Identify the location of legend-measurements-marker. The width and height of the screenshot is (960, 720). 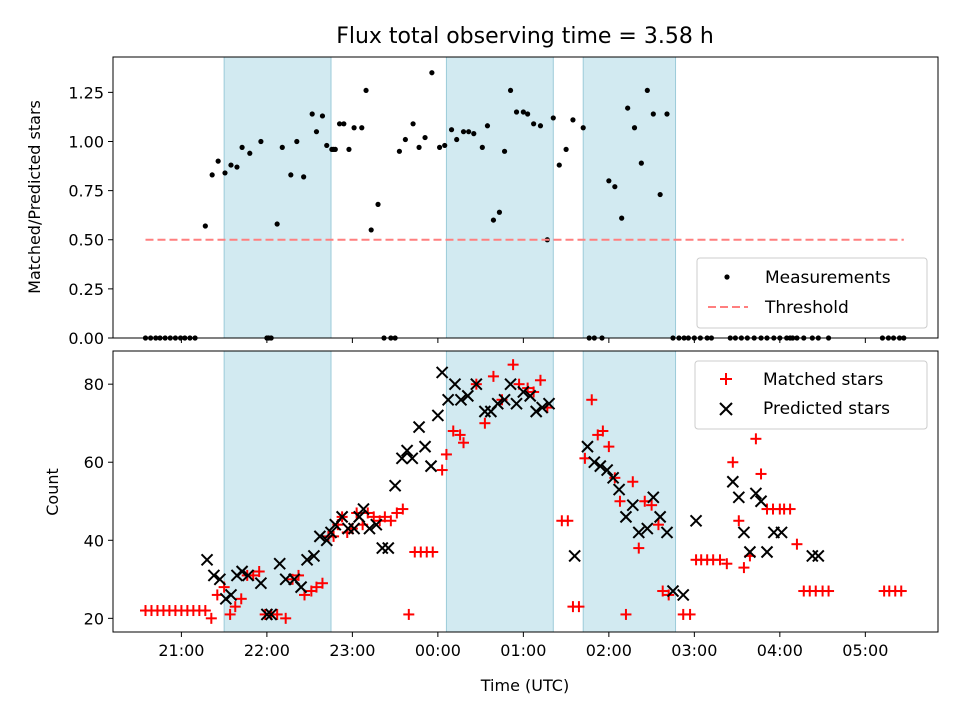
(727, 277).